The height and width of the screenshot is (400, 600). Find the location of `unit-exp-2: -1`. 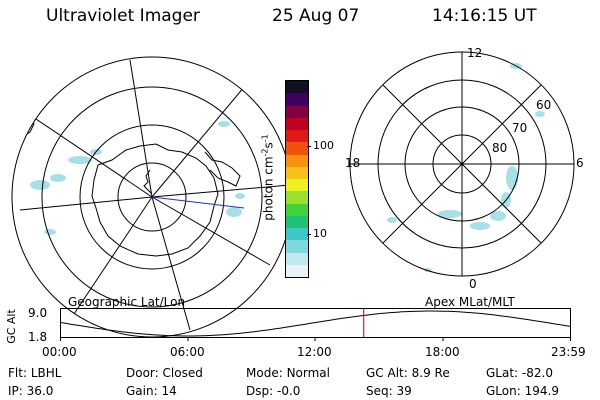

unit-exp-2: -1 is located at coordinates (265, 138).